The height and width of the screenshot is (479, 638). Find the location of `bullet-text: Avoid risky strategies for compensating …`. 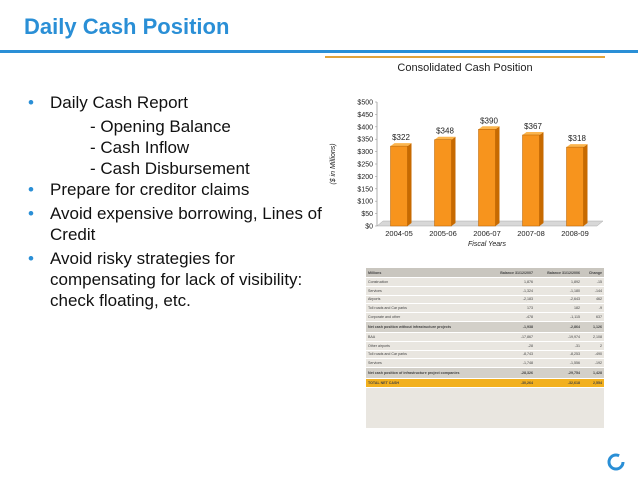

bullet-text: Avoid risky strategies for compensating … is located at coordinates (176, 279).